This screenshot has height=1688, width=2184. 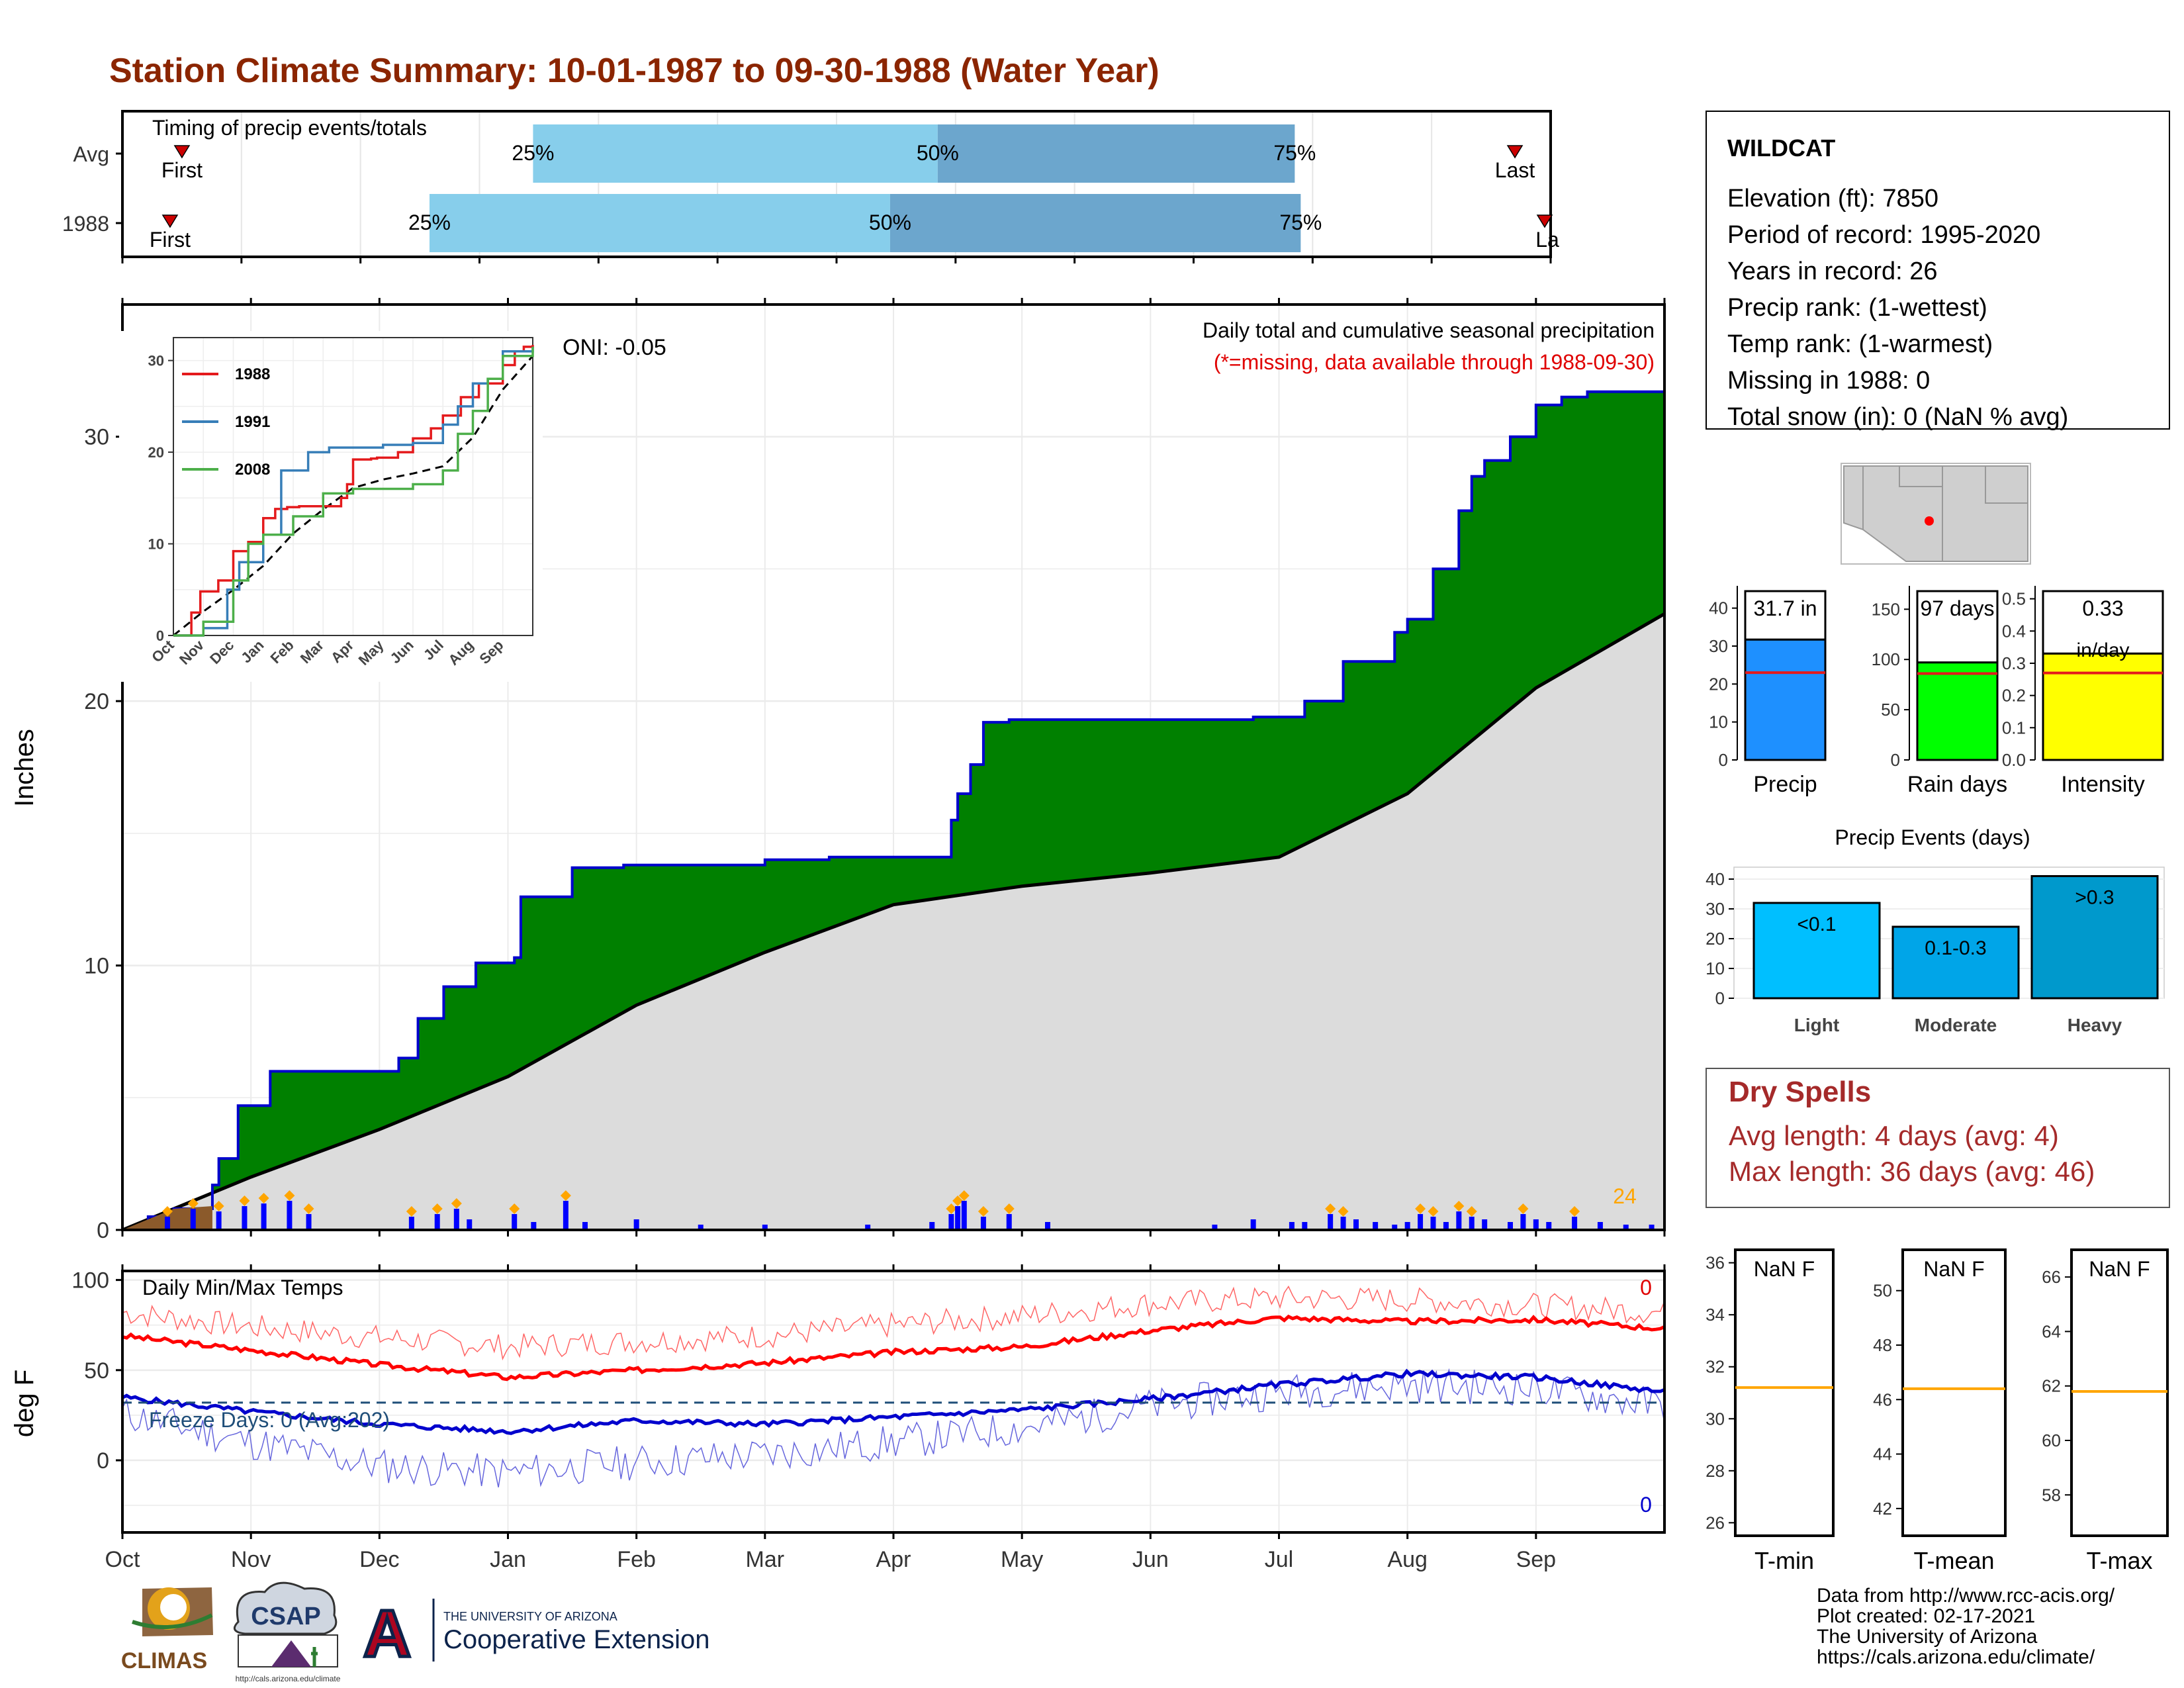 What do you see at coordinates (288, 1678) in the screenshot?
I see `csap-url: http://cals.arizona.edu/climate` at bounding box center [288, 1678].